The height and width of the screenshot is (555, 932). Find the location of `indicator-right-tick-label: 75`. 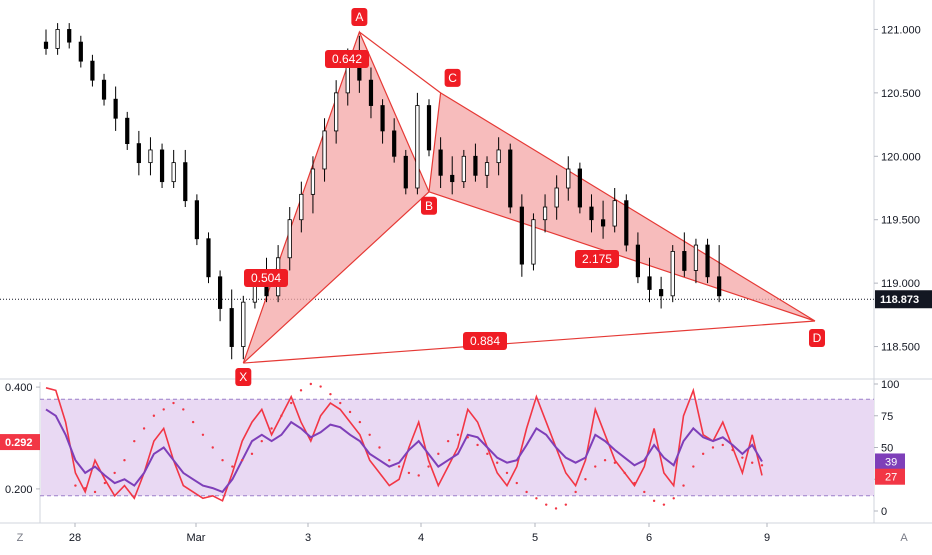

indicator-right-tick-label: 75 is located at coordinates (887, 417).